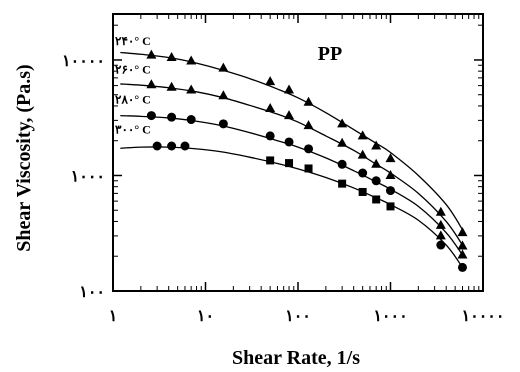  Describe the element at coordinates (330, 54) in the screenshot. I see `chart-title: PP` at that location.